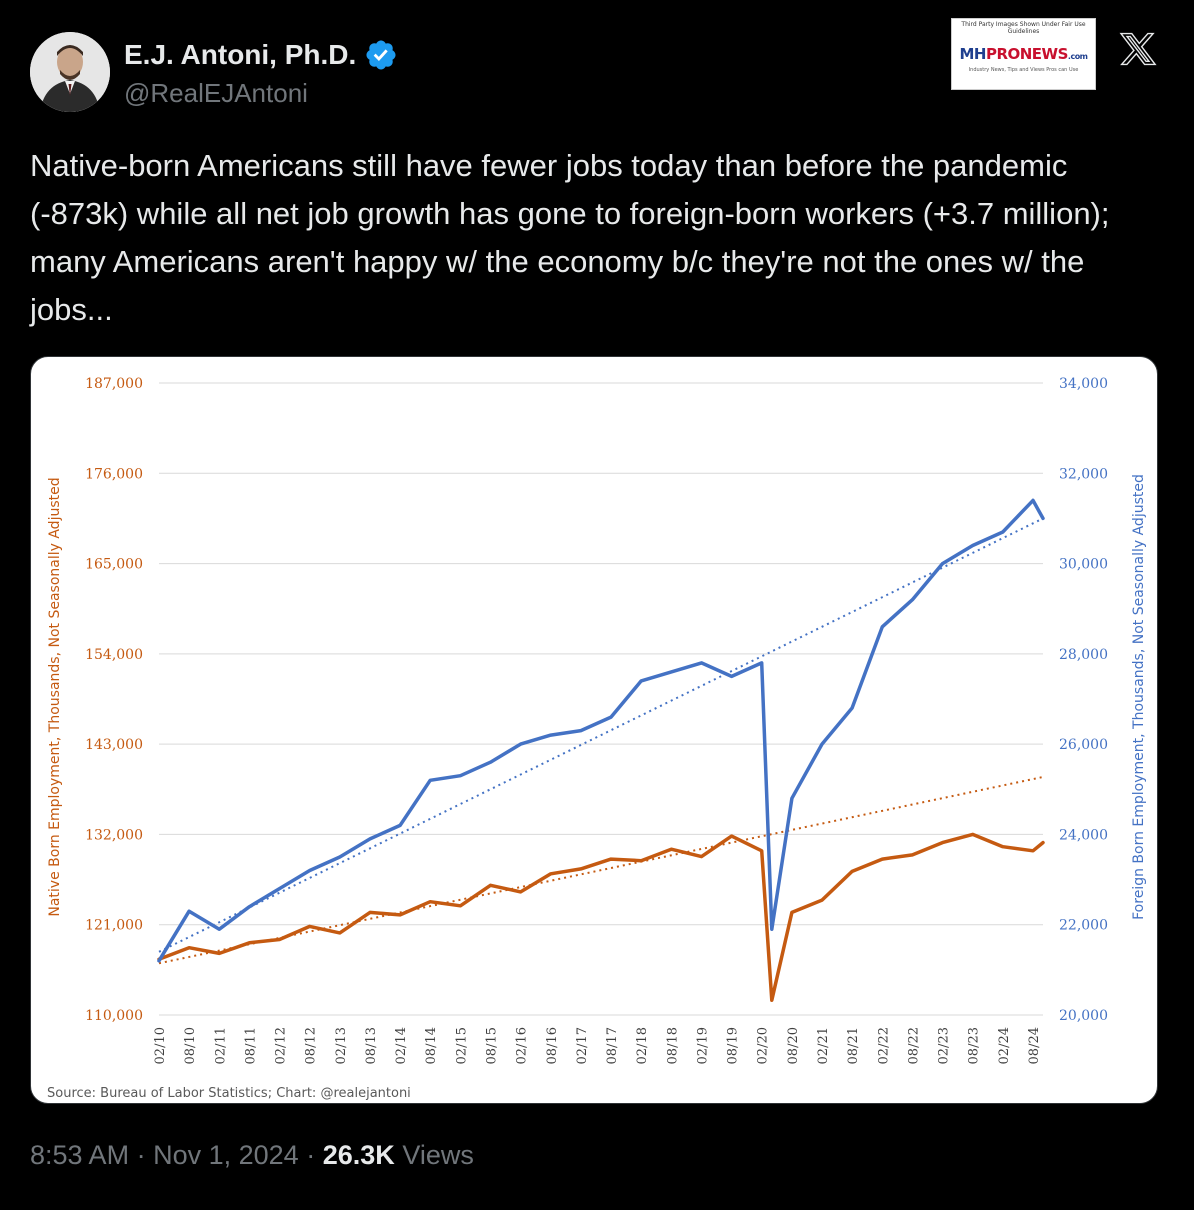  I want to click on x-tick-label: 02/11, so click(220, 1045).